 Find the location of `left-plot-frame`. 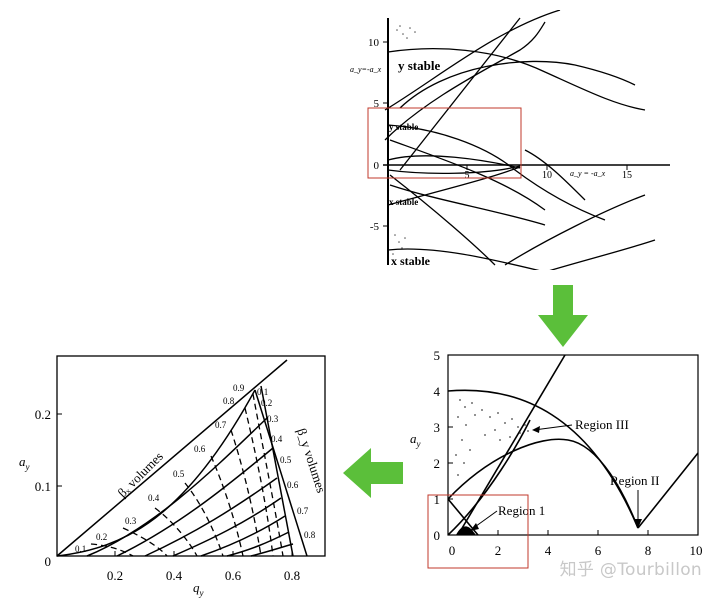

left-plot-frame is located at coordinates (191, 456).